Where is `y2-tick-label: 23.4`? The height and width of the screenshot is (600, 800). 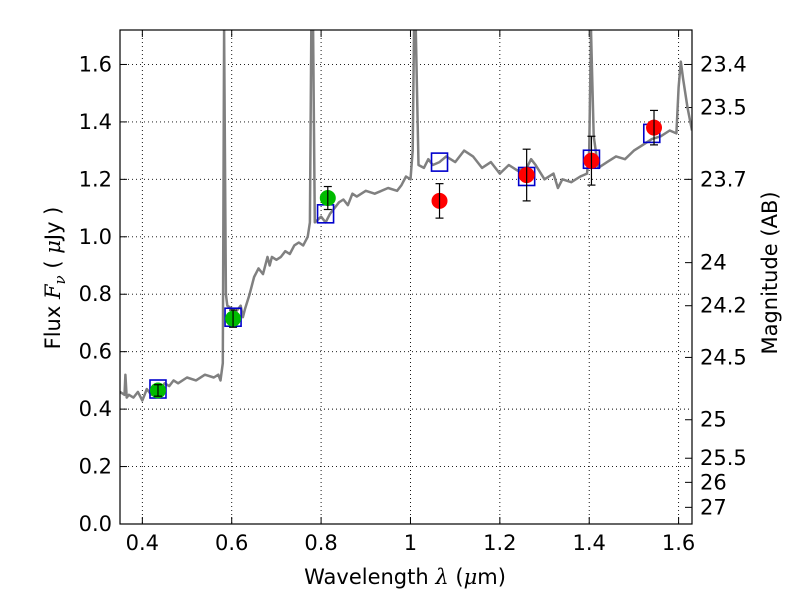
y2-tick-label: 23.4 is located at coordinates (723, 64).